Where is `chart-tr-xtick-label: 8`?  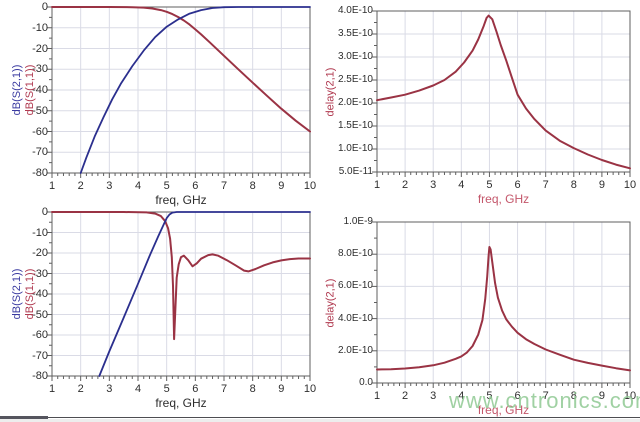
chart-tr-xtick-label: 8 is located at coordinates (573, 185).